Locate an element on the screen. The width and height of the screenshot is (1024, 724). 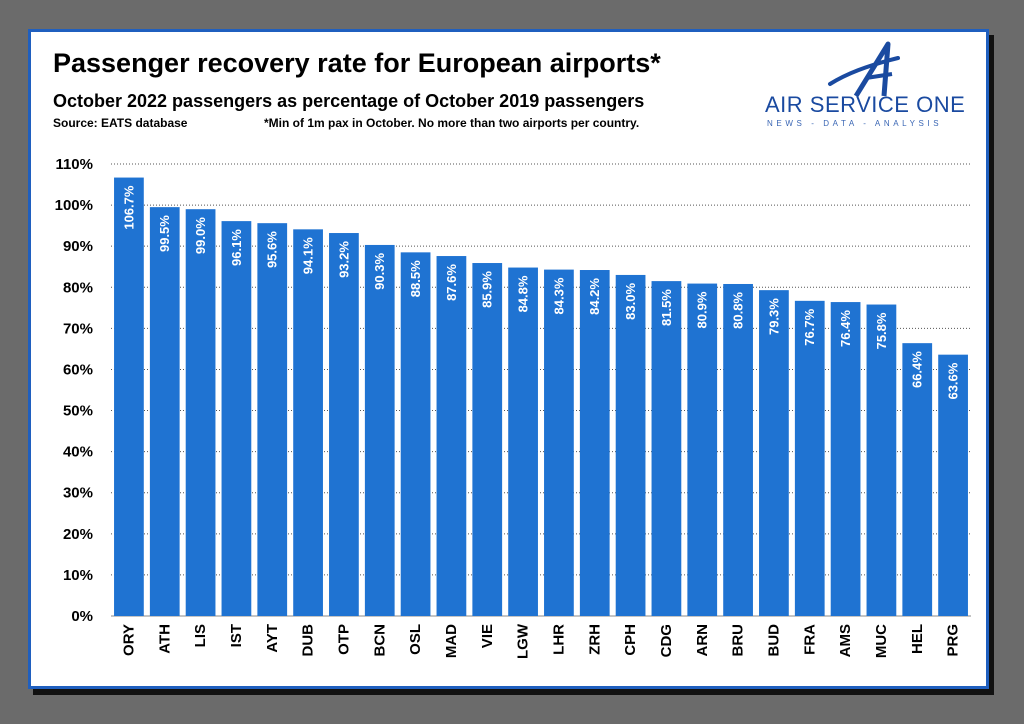
y-tick-label: 90% is located at coordinates (78, 246).